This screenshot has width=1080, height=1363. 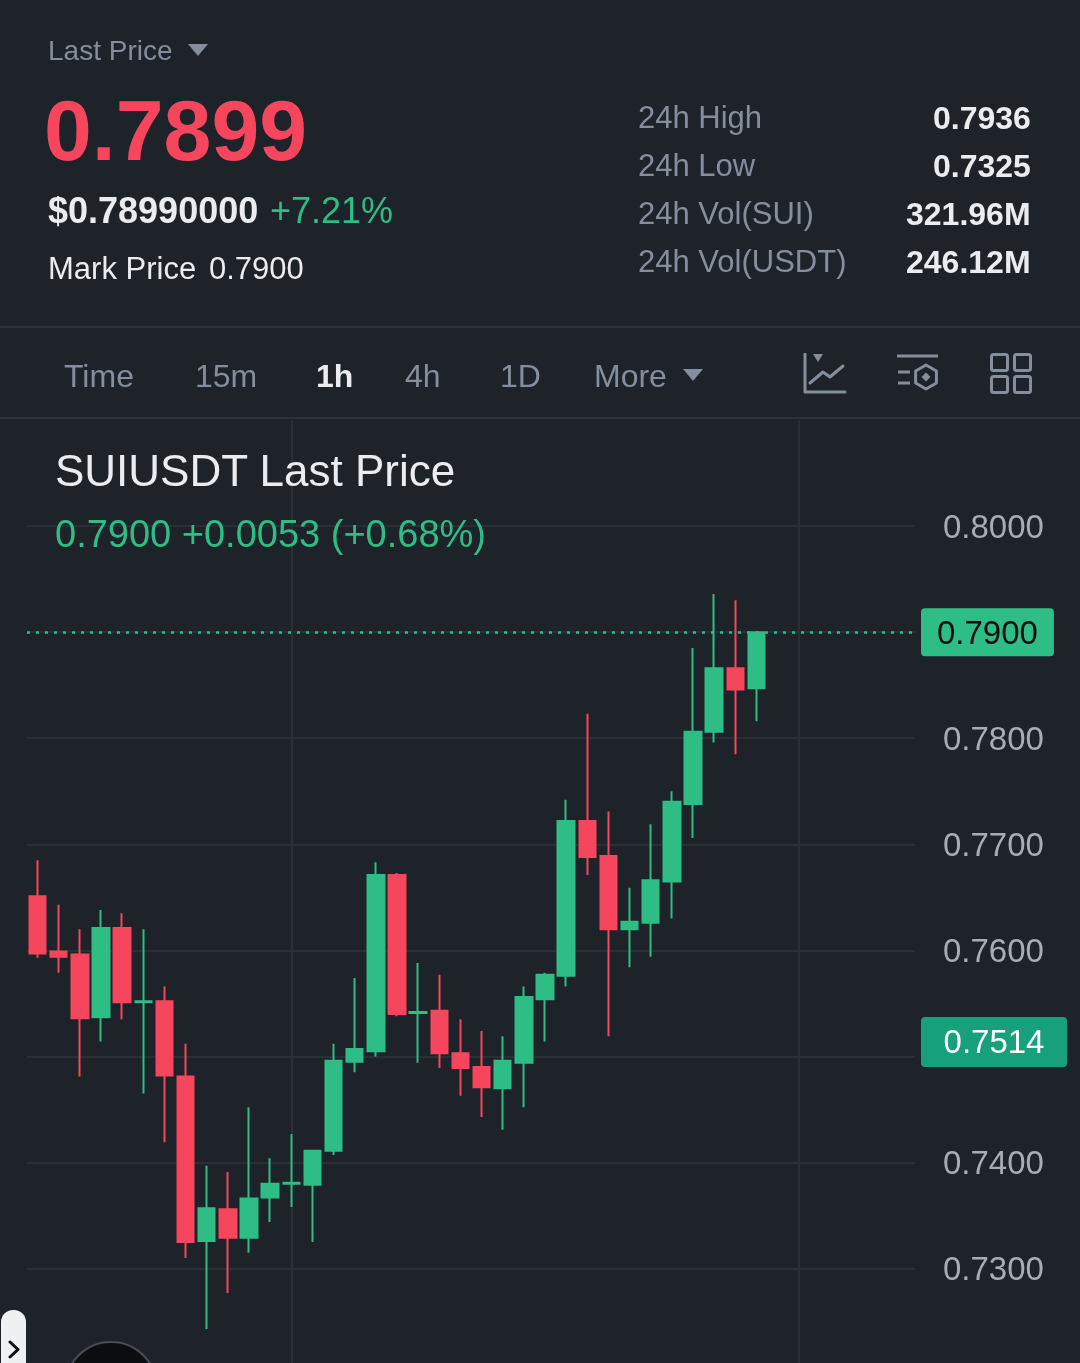 I want to click on text: 0.7900, so click(x=256, y=269).